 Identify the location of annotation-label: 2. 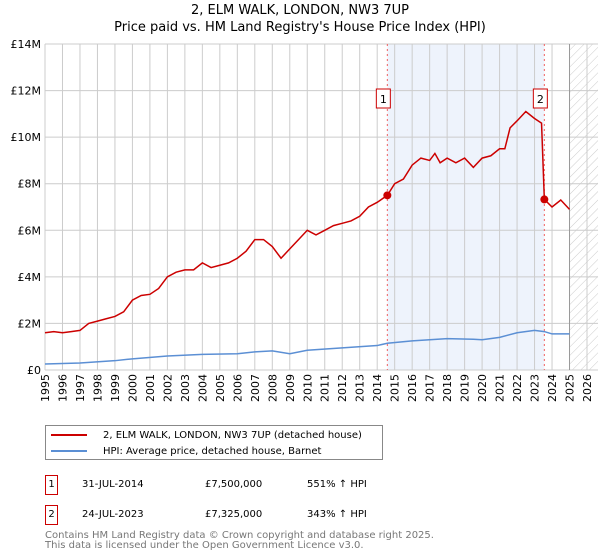
(540, 99).